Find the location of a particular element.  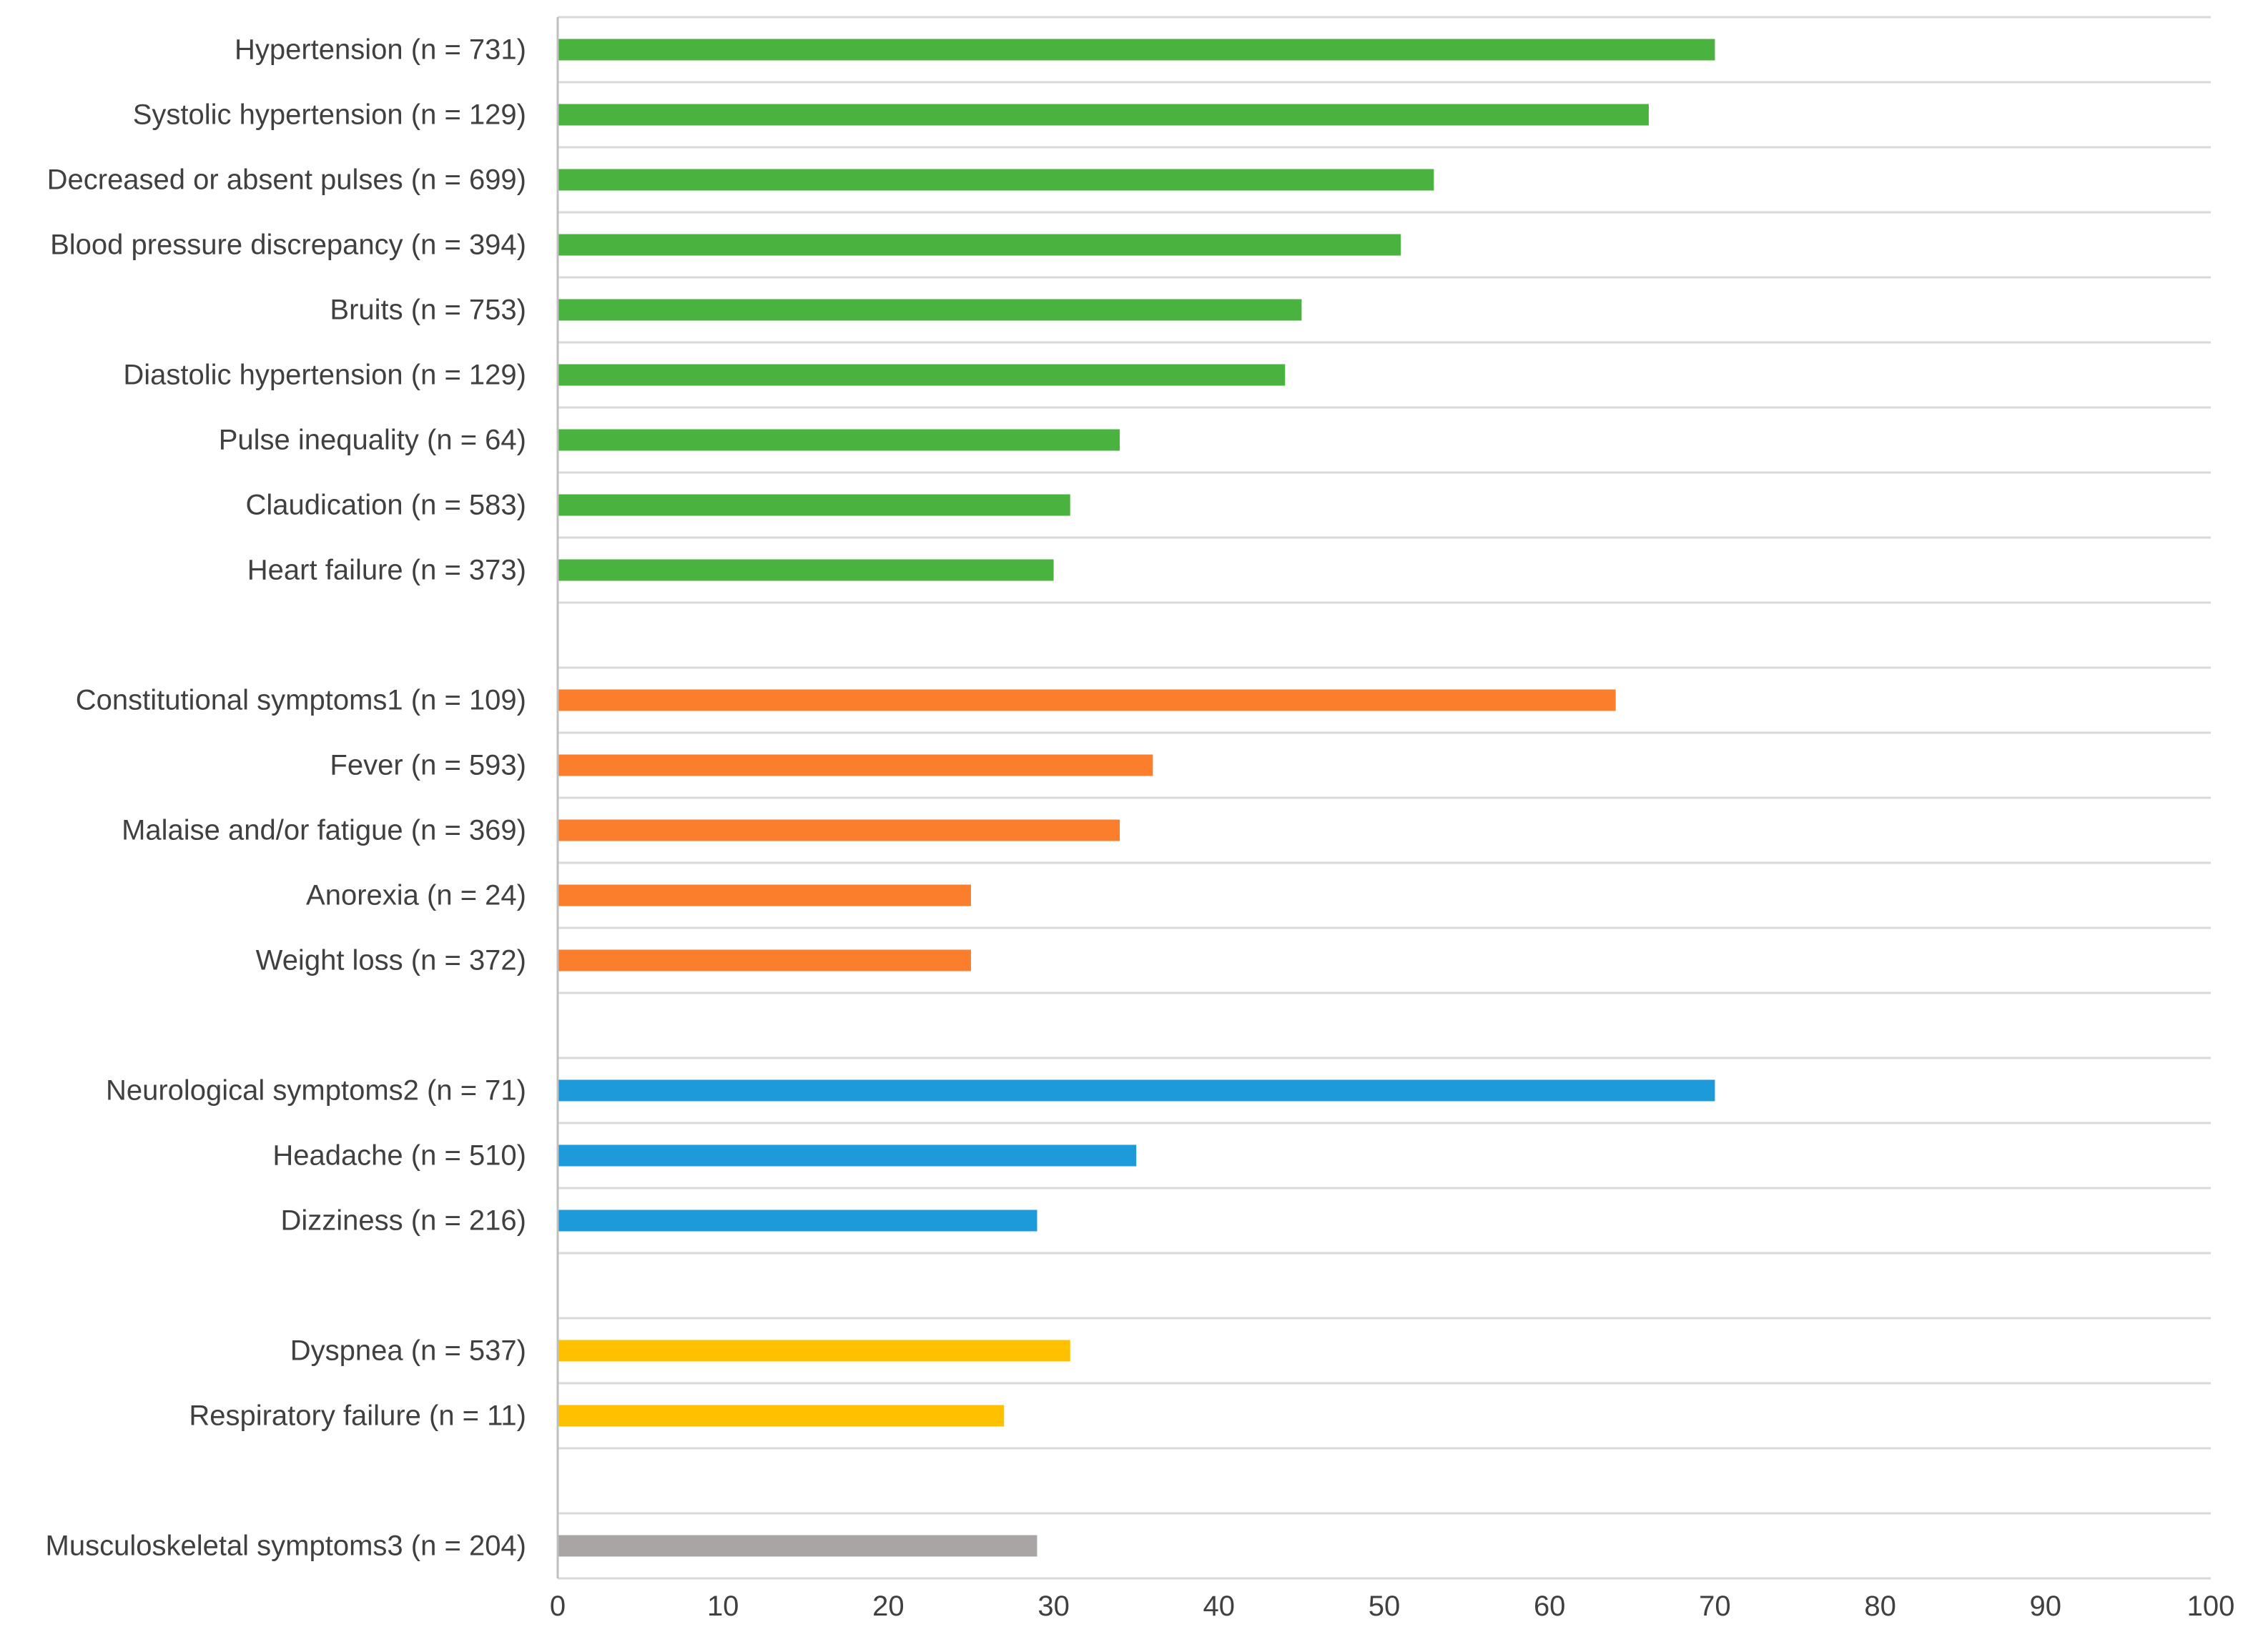

x-tick-label: 50 is located at coordinates (1385, 1607).